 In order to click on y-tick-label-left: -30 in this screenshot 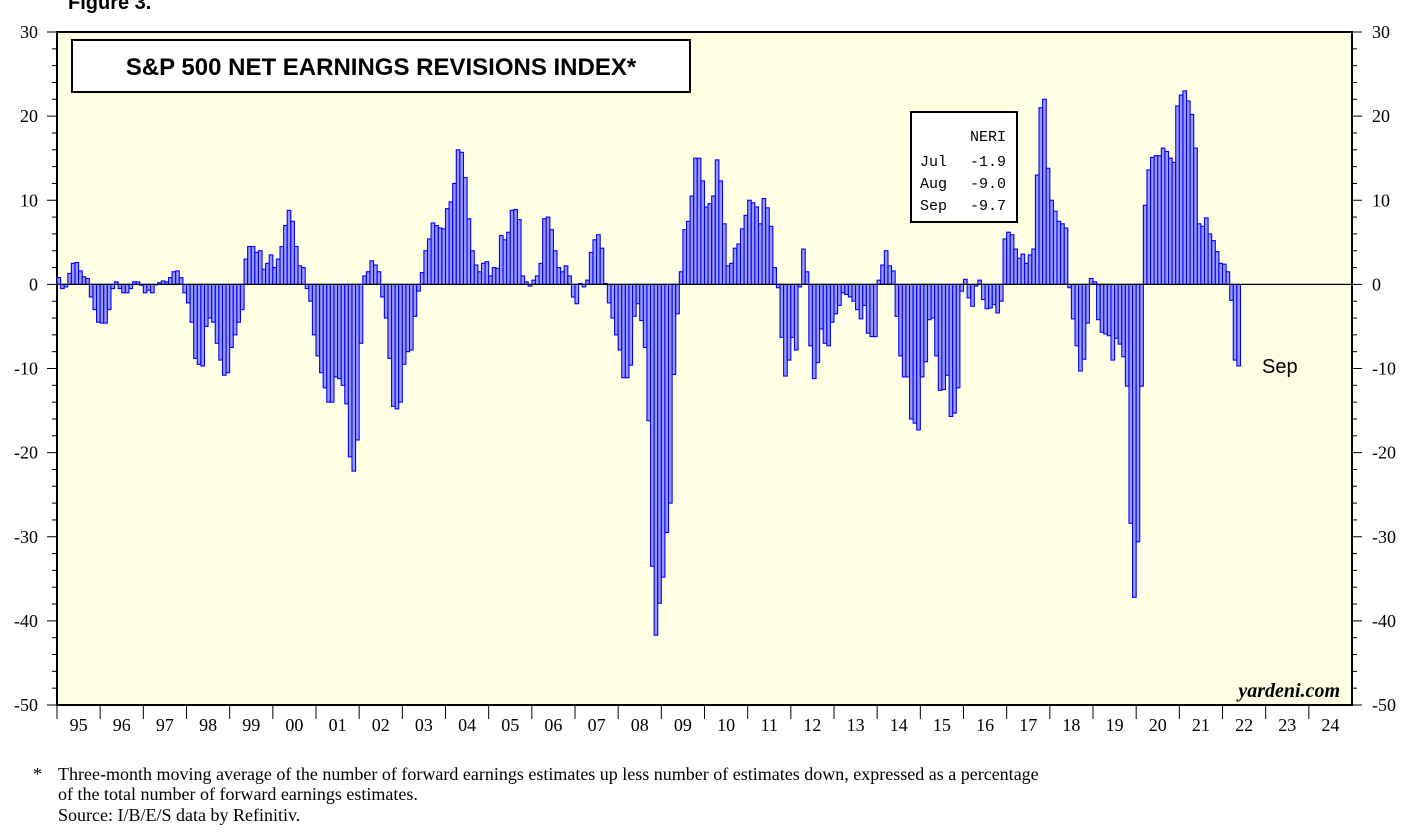, I will do `click(26, 537)`.